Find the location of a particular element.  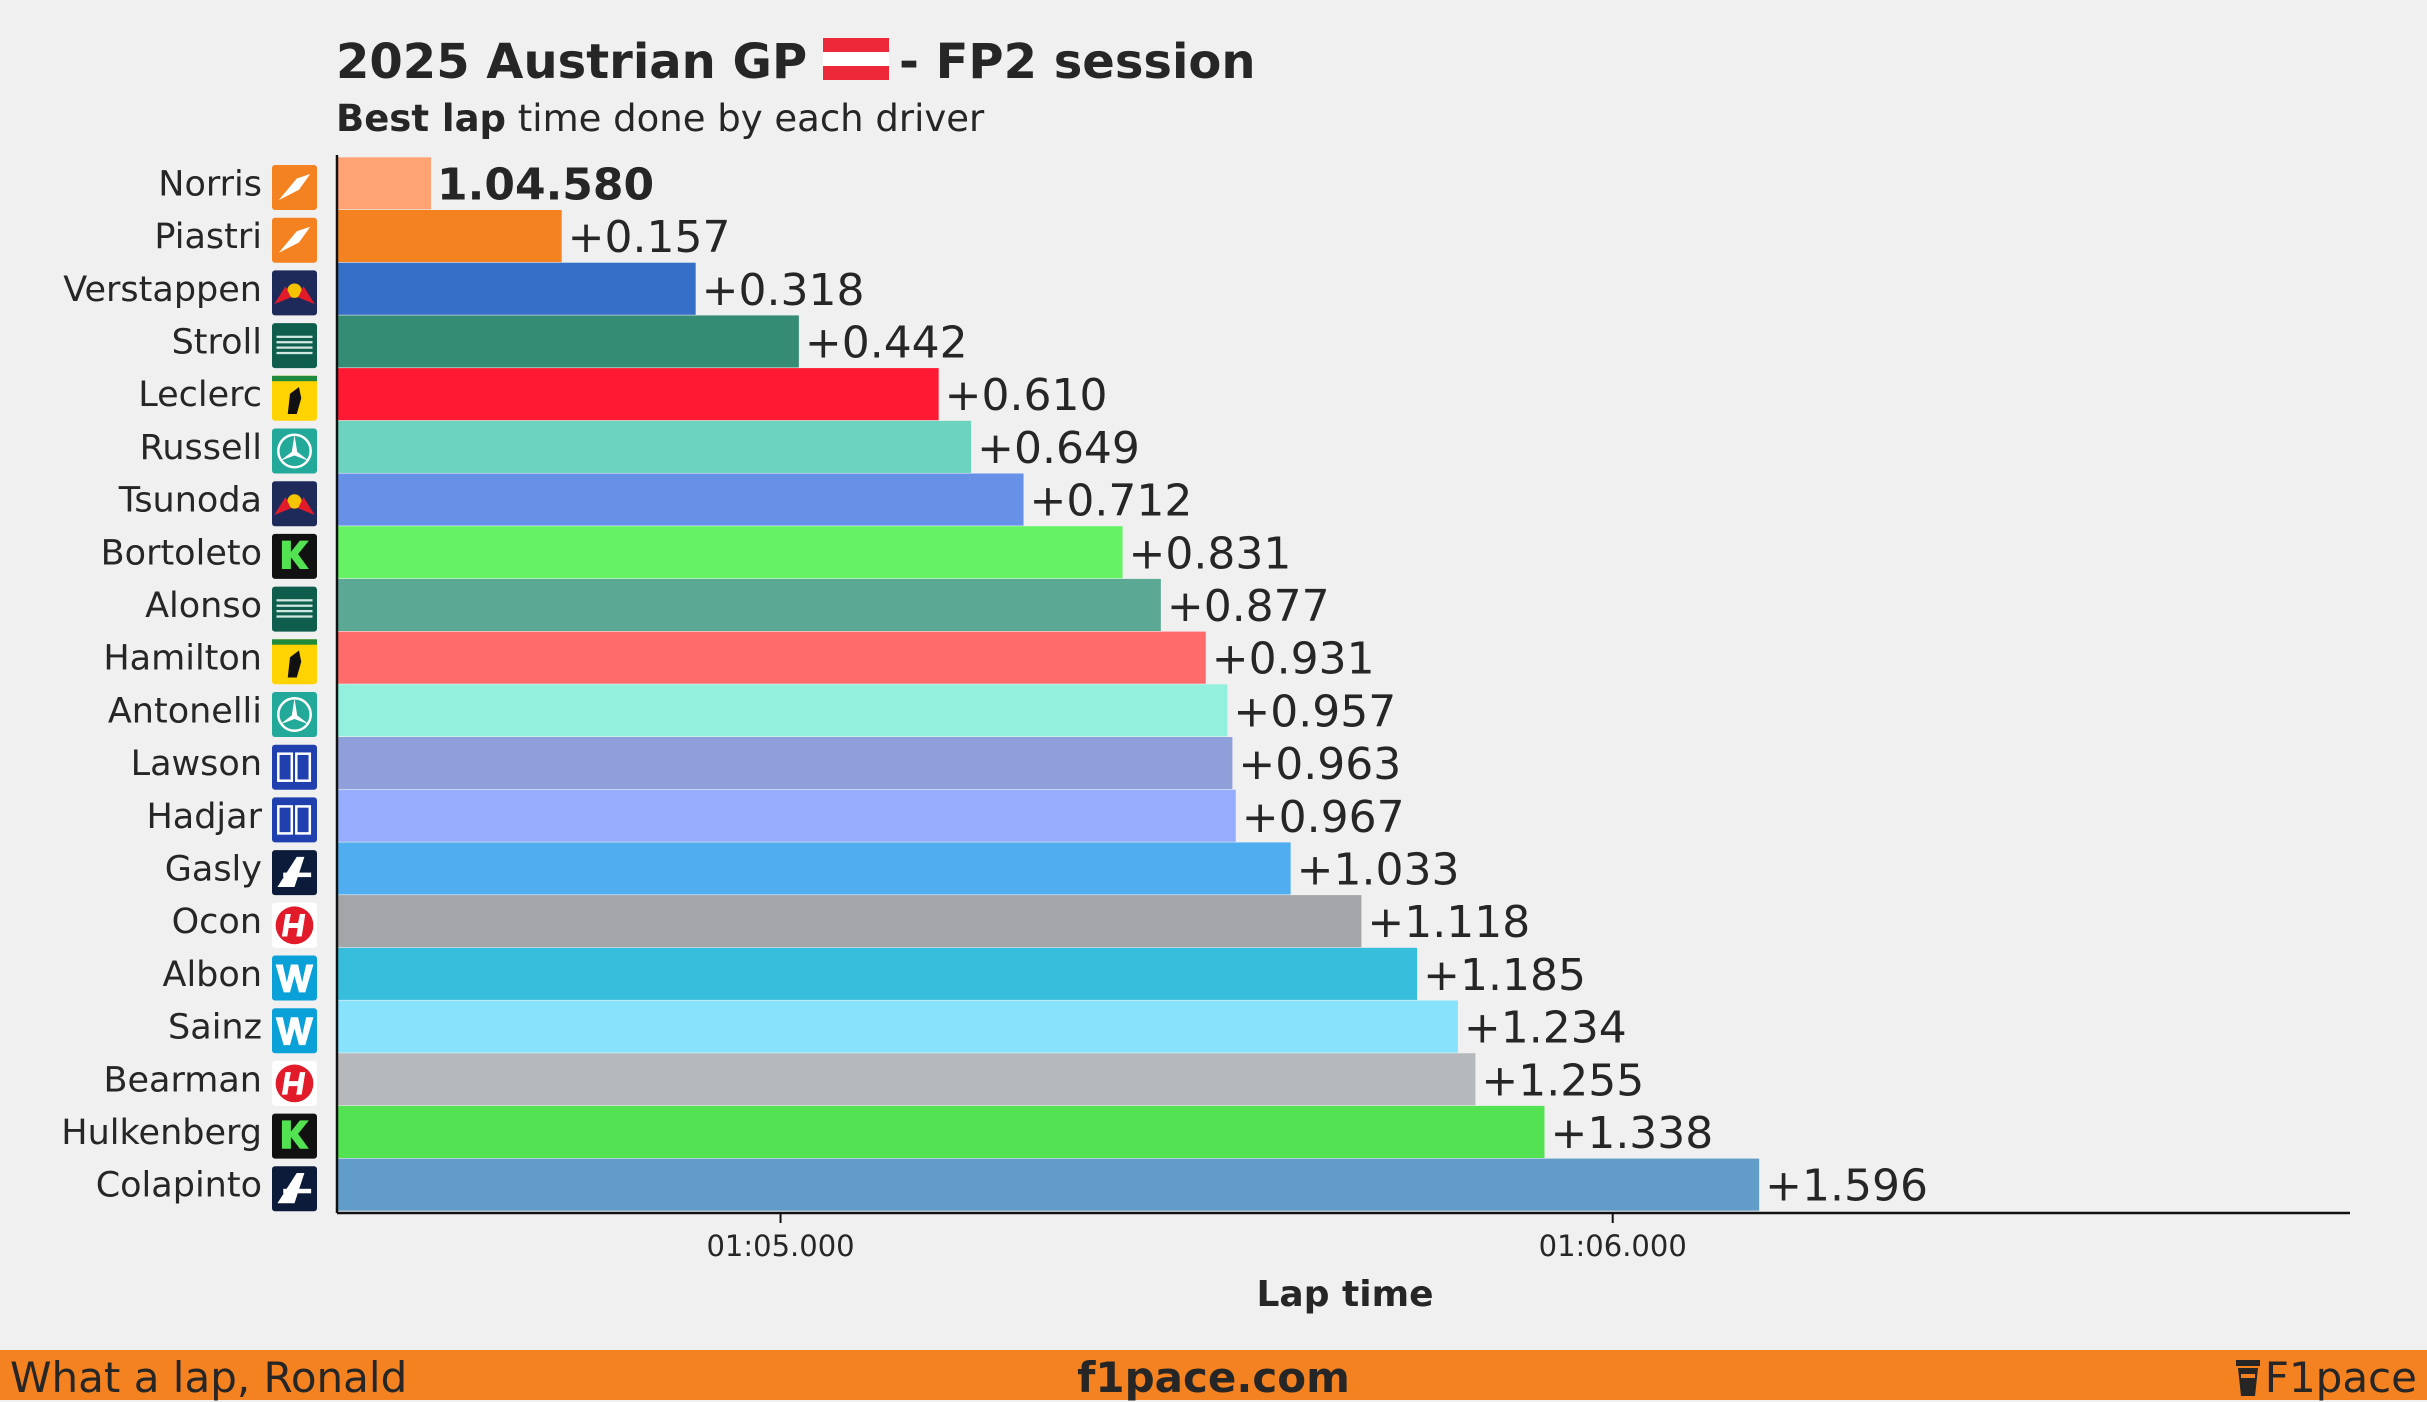

chart-title: 2025 Austrian GP is located at coordinates (571, 62).